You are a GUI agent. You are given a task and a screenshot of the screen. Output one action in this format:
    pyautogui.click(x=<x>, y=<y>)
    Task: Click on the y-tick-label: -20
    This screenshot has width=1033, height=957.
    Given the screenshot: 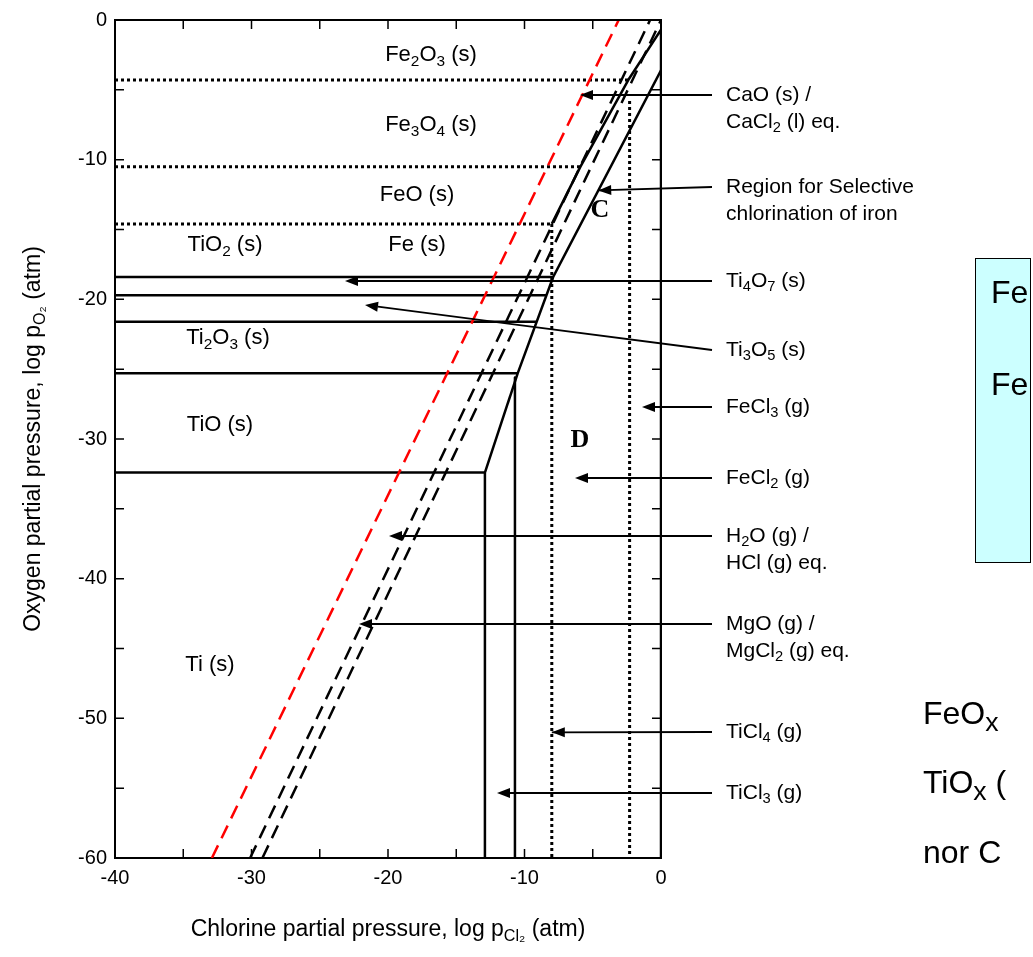 What is the action you would take?
    pyautogui.click(x=92, y=297)
    